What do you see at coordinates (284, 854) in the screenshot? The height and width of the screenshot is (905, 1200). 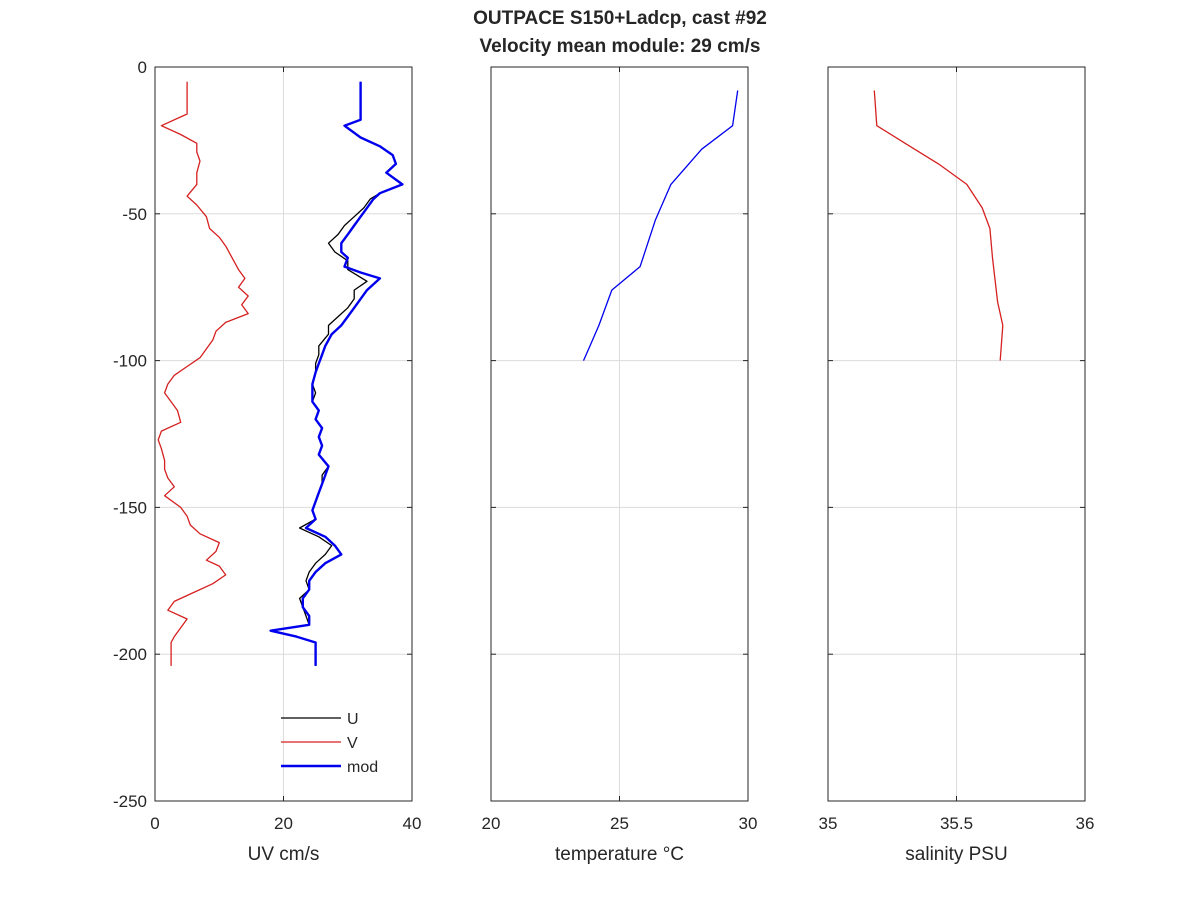 I see `x-axis-label: UV cm/s` at bounding box center [284, 854].